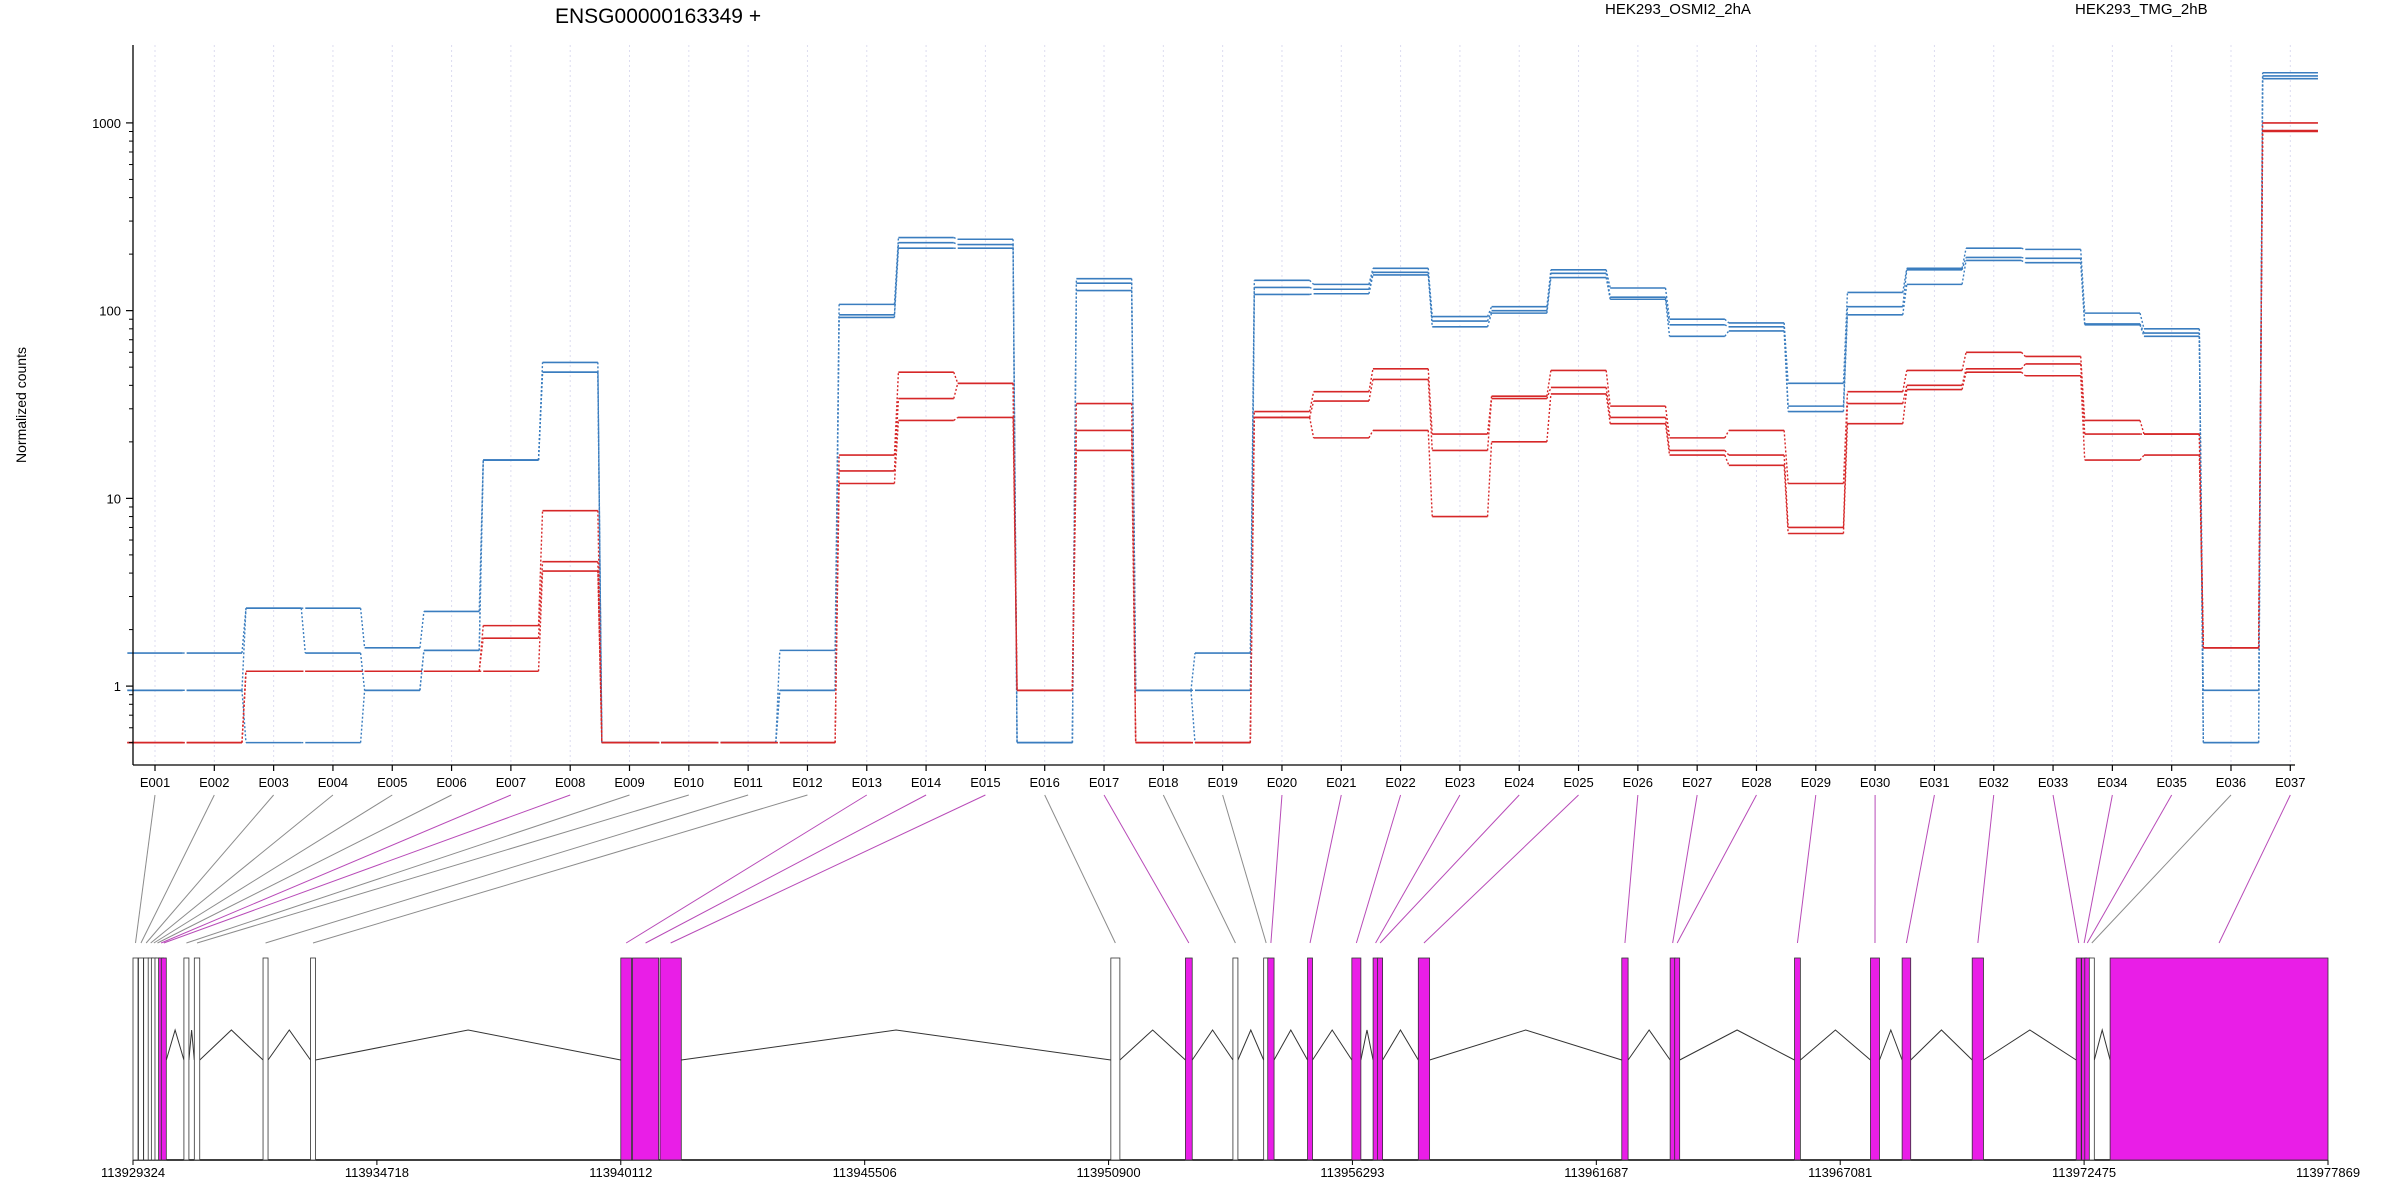 The width and height of the screenshot is (2400, 1200). What do you see at coordinates (620, 1172) in the screenshot?
I see `coordinate-tick-label: 113940112` at bounding box center [620, 1172].